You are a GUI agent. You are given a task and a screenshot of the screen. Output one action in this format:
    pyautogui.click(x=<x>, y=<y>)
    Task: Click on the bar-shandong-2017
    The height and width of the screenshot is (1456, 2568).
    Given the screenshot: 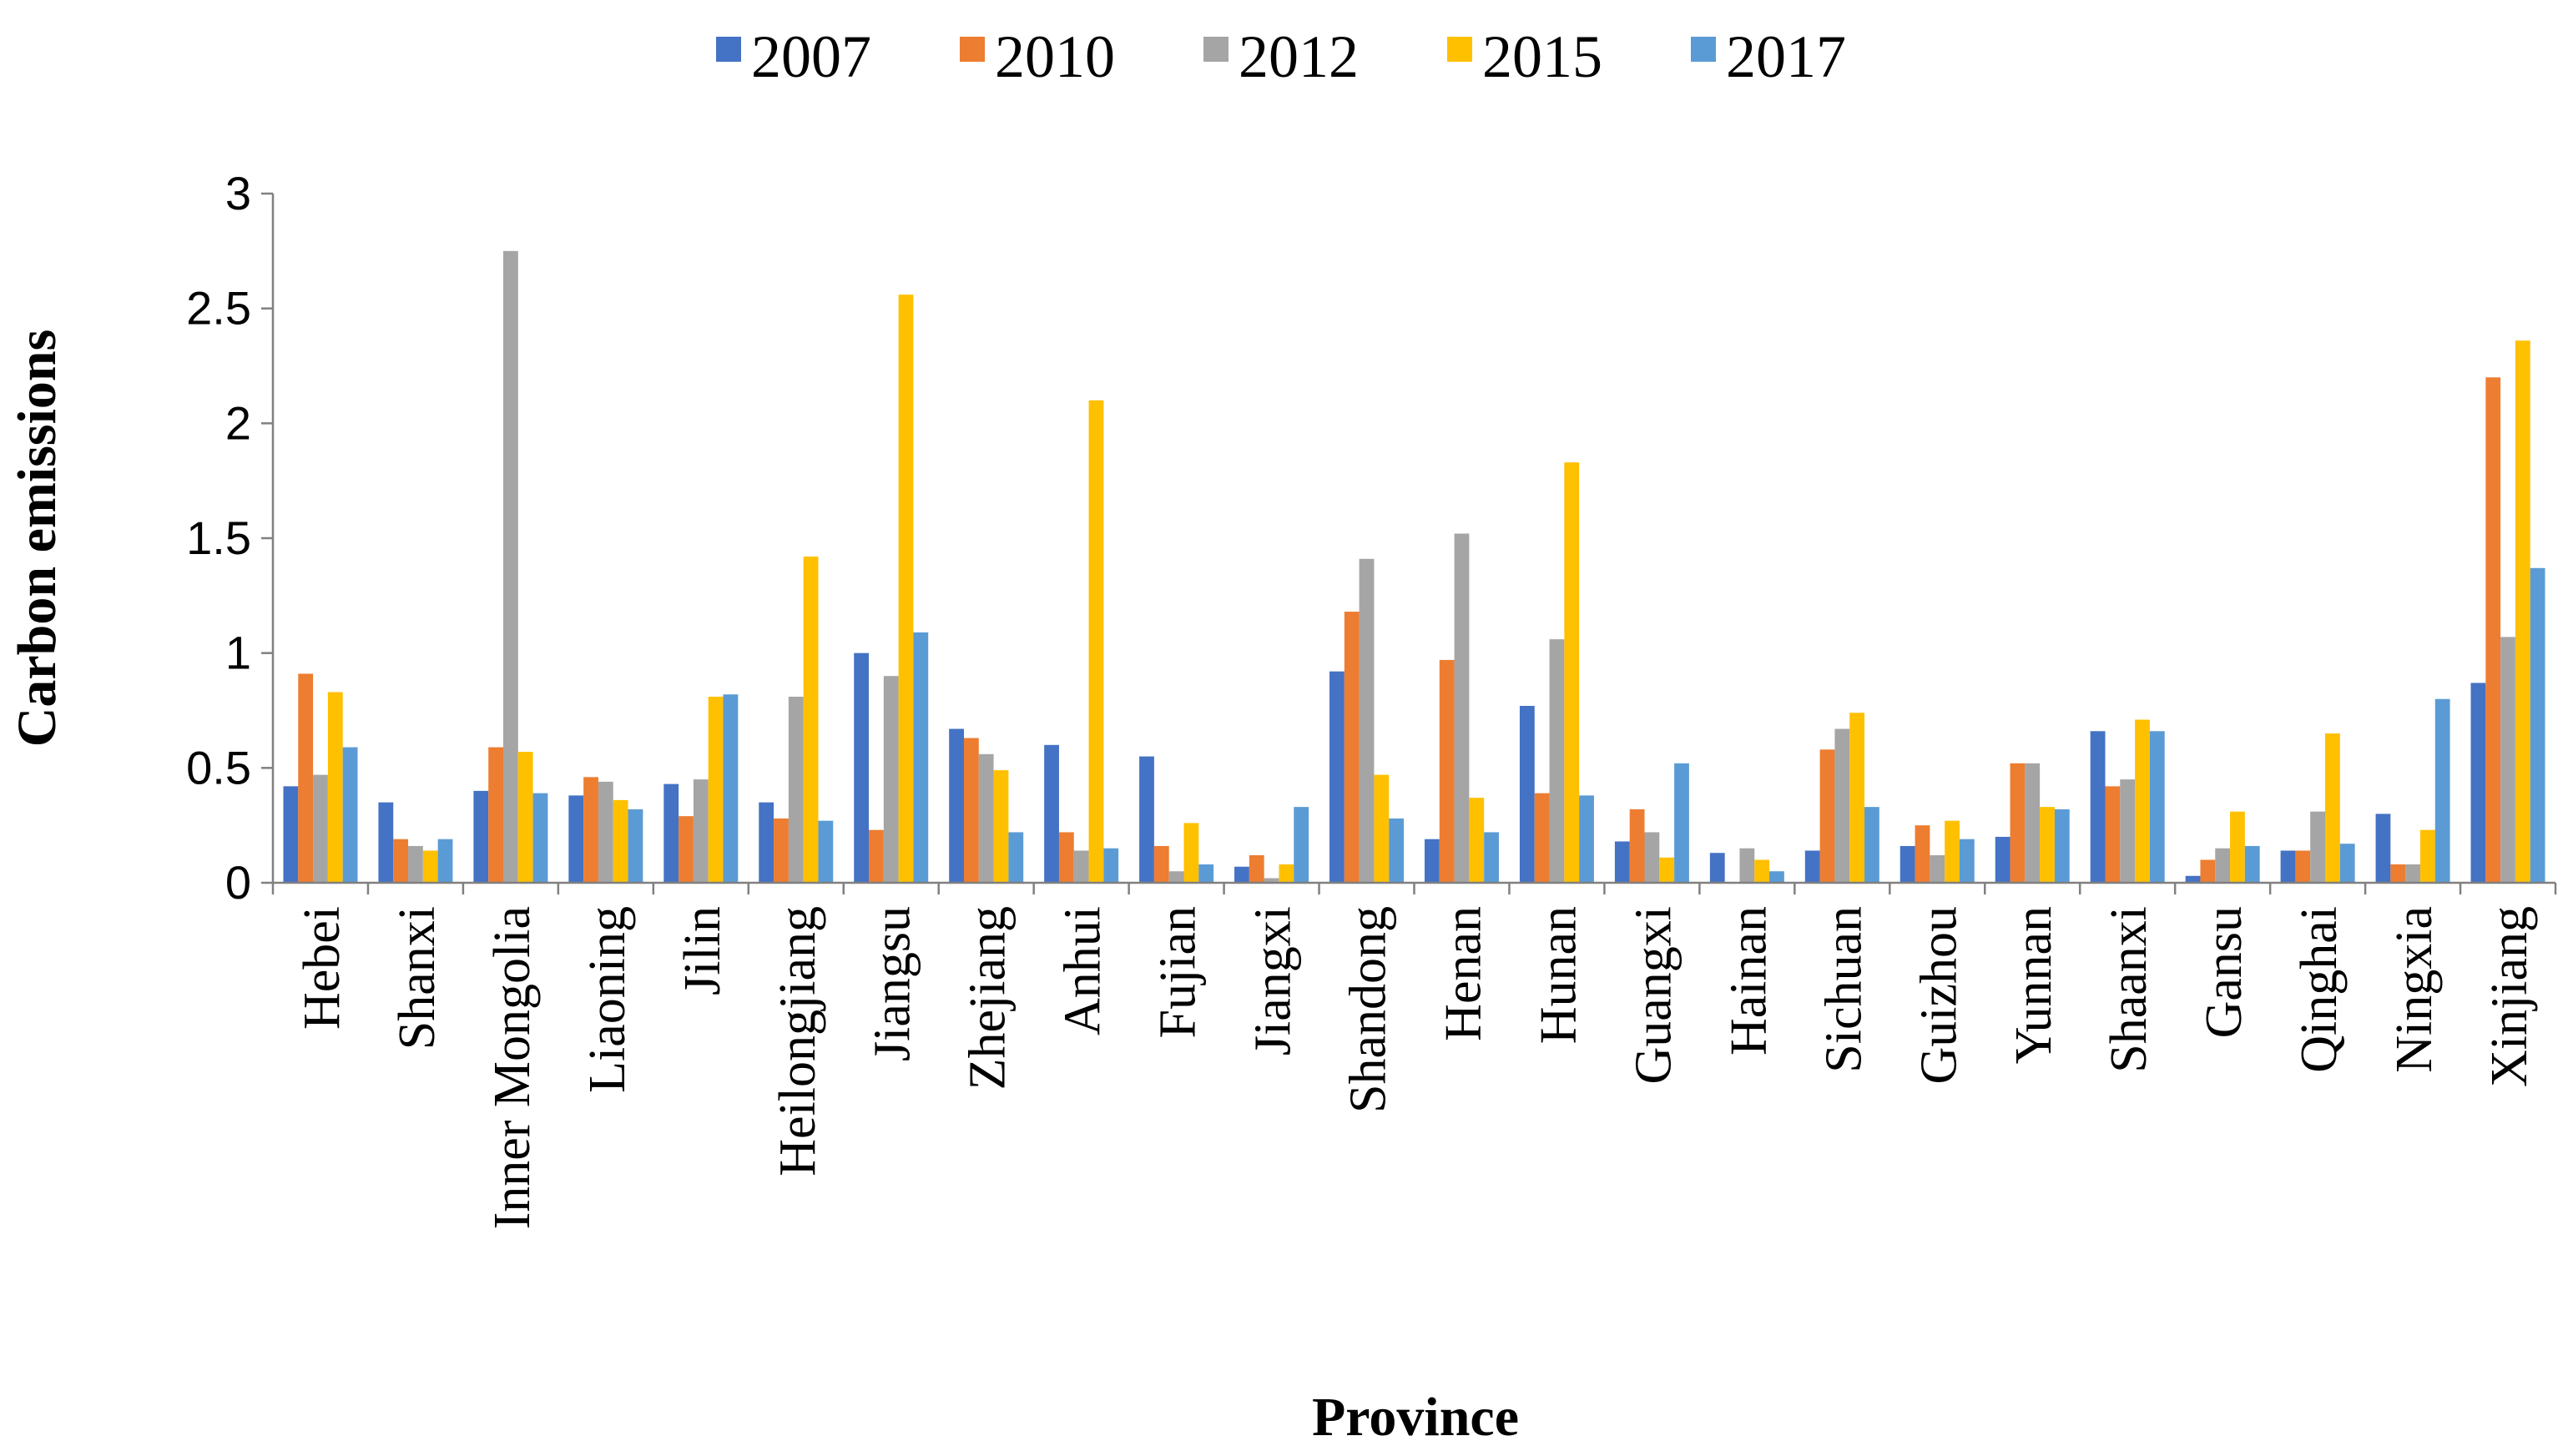 What is the action you would take?
    pyautogui.click(x=1397, y=850)
    